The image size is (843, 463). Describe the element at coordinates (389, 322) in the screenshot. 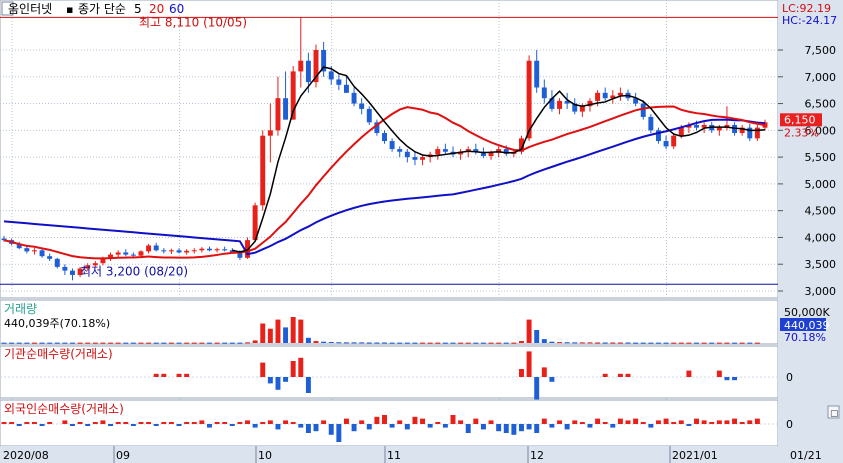

I see `volume-panel` at that location.